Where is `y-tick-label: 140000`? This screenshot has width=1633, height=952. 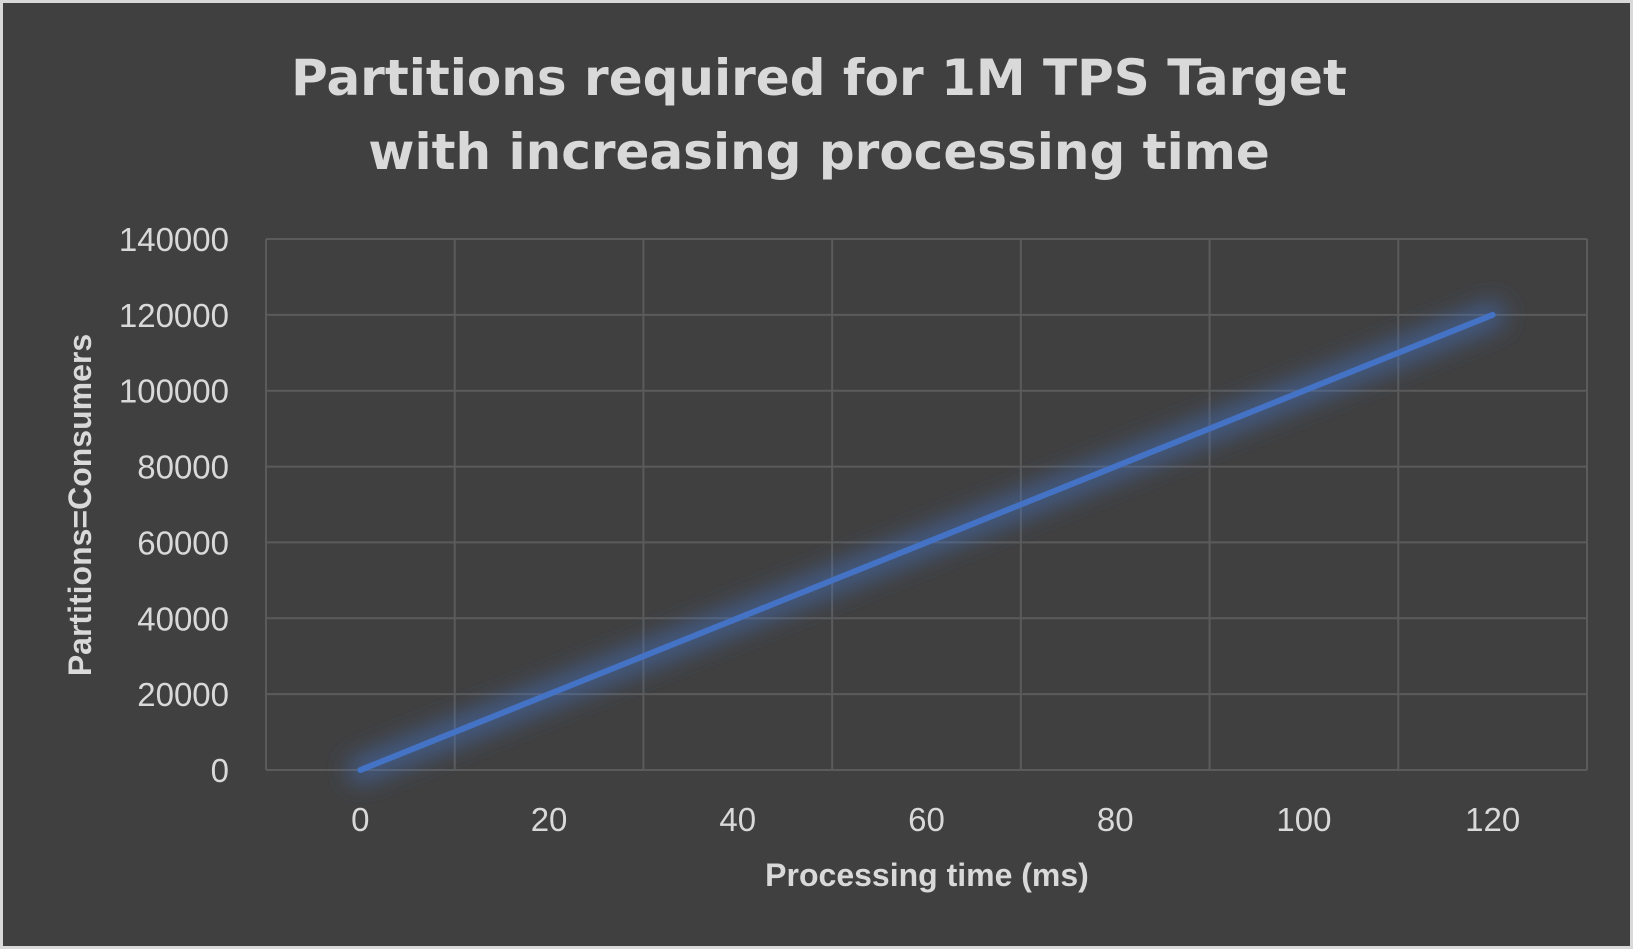
y-tick-label: 140000 is located at coordinates (174, 239).